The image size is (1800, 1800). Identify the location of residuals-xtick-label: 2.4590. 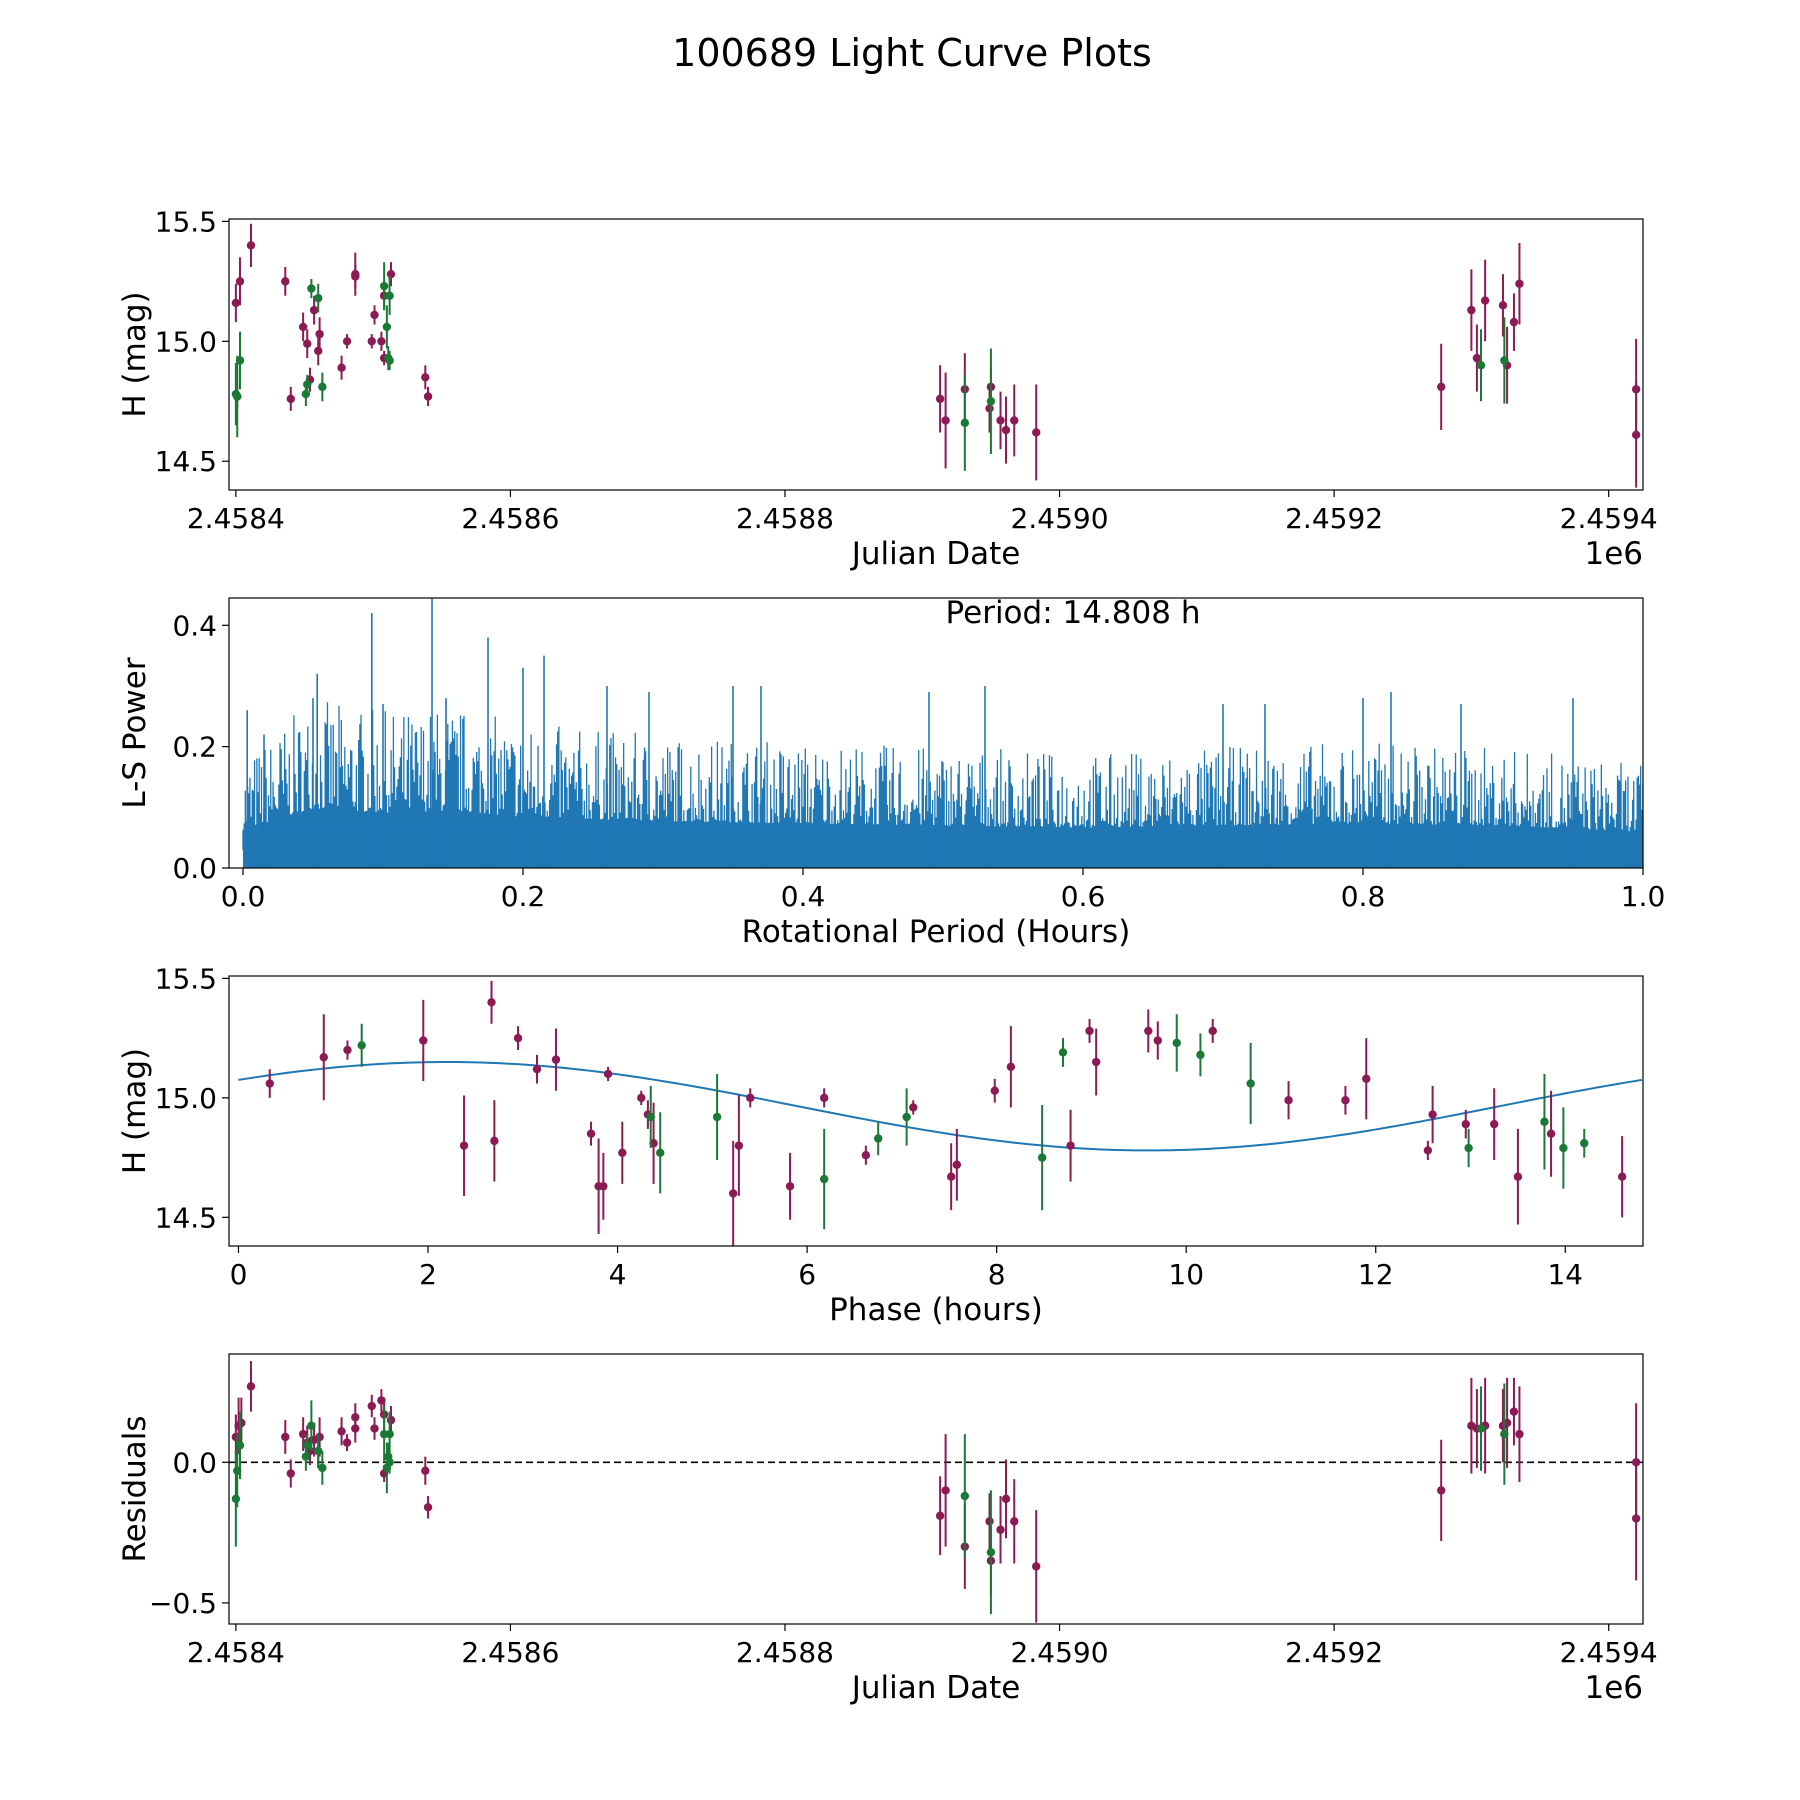
(1060, 1652).